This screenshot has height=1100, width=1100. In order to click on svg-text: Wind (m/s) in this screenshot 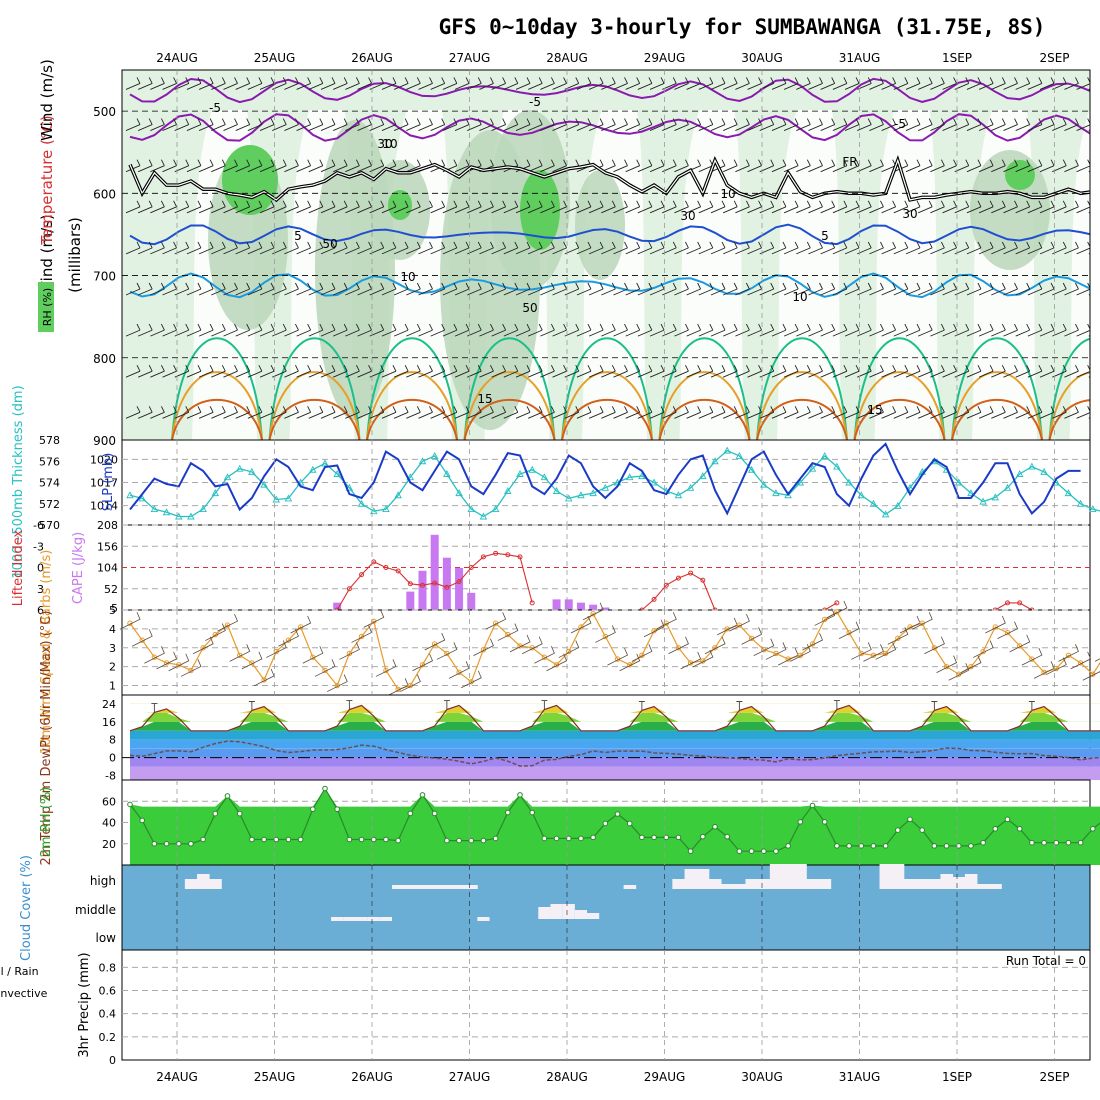, I will do `click(47, 255)`.